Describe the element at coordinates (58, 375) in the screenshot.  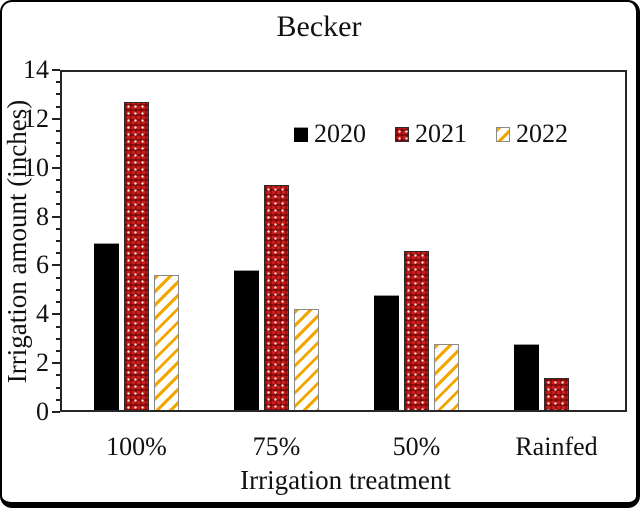
I see `y-minor-tick-1.5` at that location.